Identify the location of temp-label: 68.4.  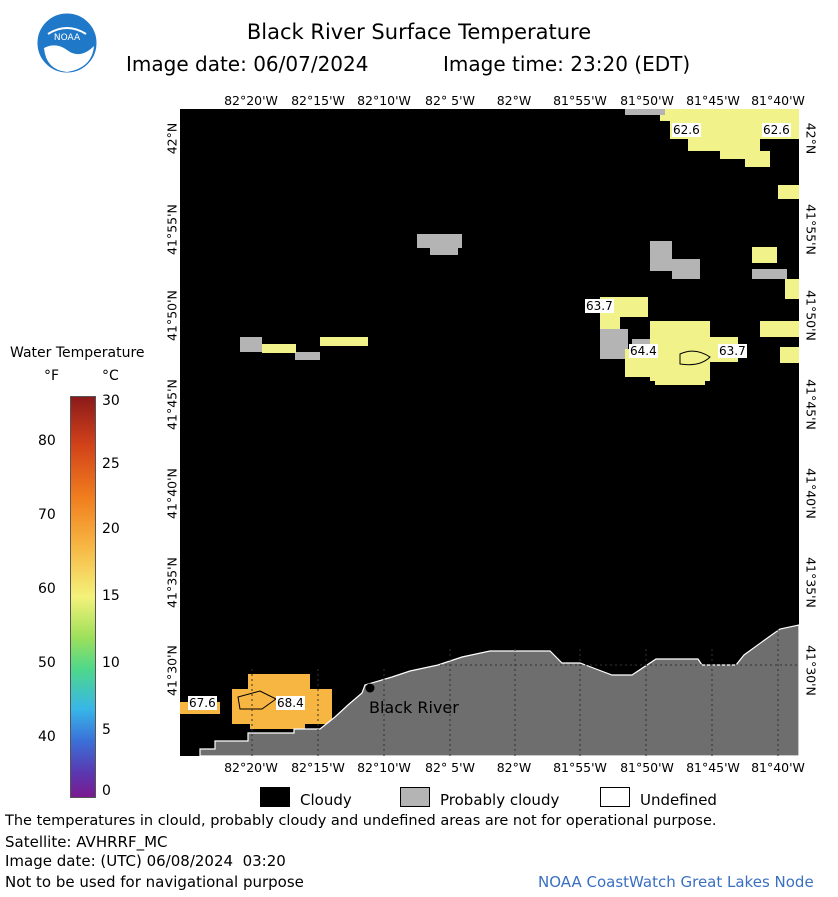
(290, 703).